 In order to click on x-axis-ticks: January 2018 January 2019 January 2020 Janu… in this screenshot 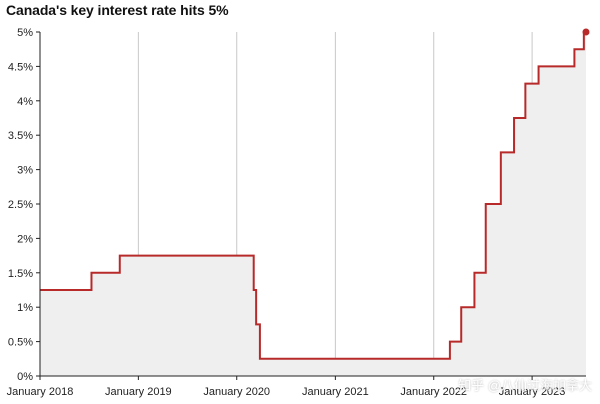, I will do `click(286, 387)`.